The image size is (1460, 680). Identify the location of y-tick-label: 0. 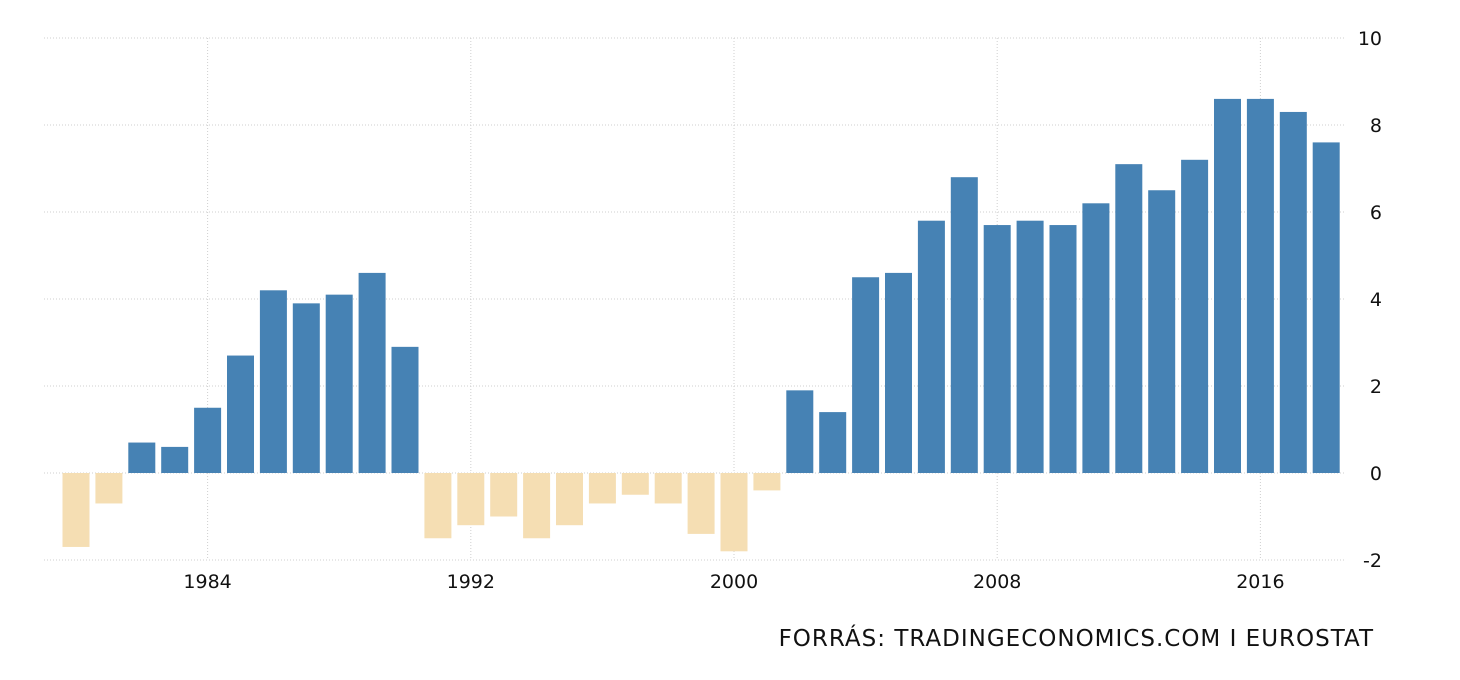
(1376, 474).